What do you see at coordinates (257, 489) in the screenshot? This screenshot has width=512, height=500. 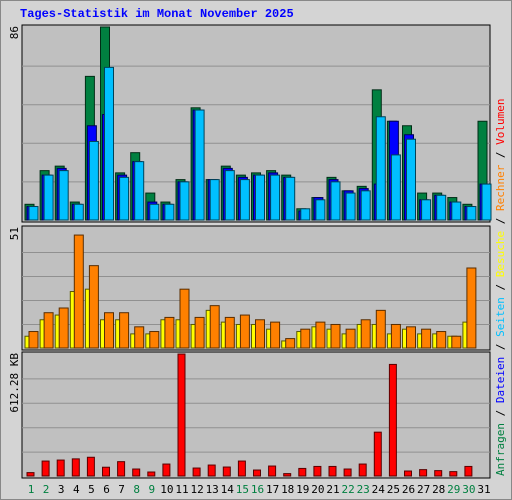 I see `x-tick-label-day-16: 16` at bounding box center [257, 489].